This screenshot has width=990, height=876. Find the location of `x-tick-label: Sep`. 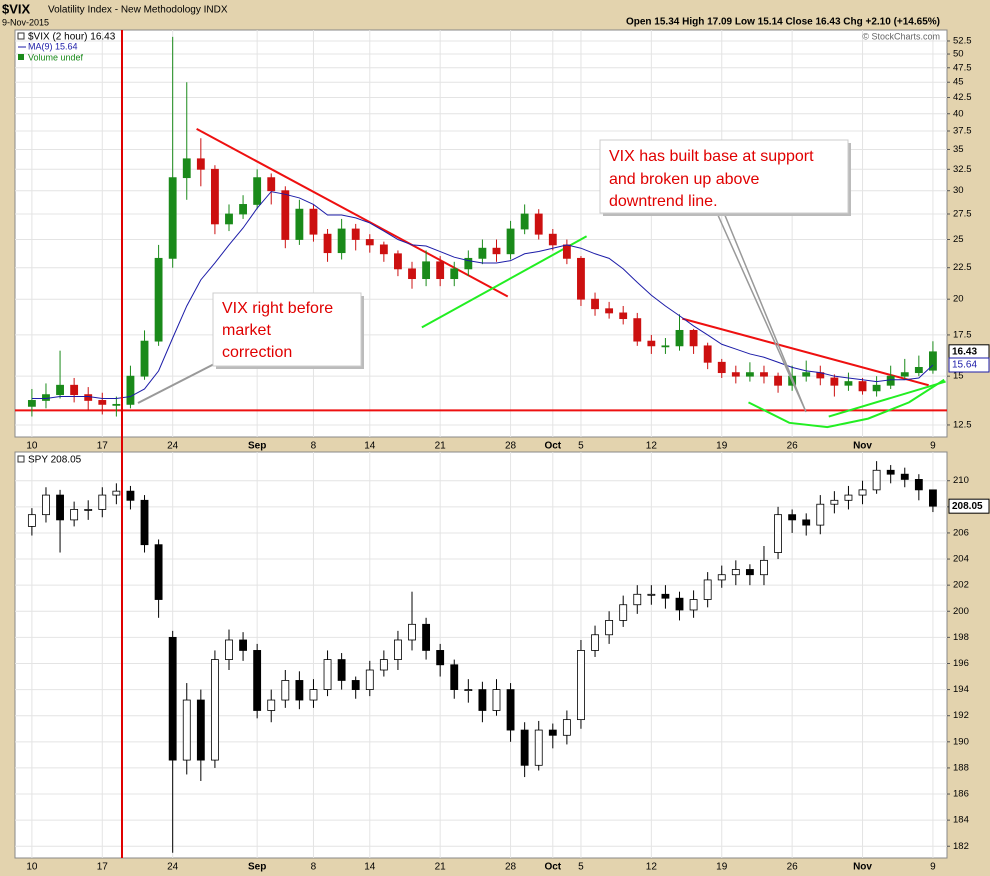

x-tick-label: Sep is located at coordinates (257, 446).